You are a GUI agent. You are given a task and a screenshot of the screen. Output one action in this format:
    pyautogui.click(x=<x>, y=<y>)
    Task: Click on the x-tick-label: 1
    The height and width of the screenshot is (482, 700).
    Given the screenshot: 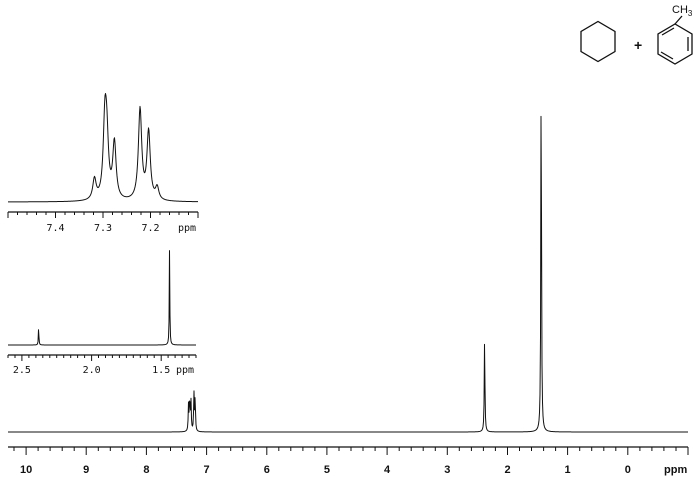 What is the action you would take?
    pyautogui.click(x=568, y=470)
    